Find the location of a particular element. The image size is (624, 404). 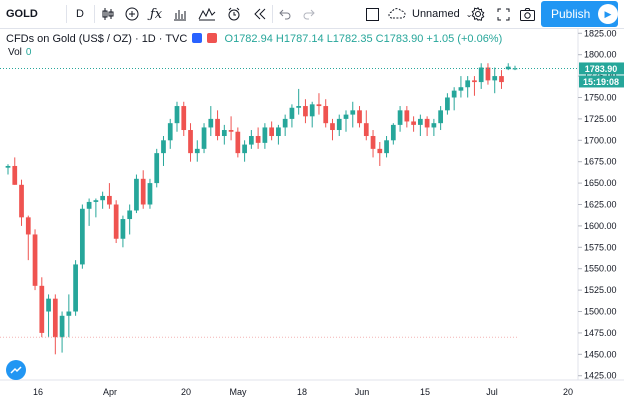

layout-name-label: Unnamed is located at coordinates (436, 14).